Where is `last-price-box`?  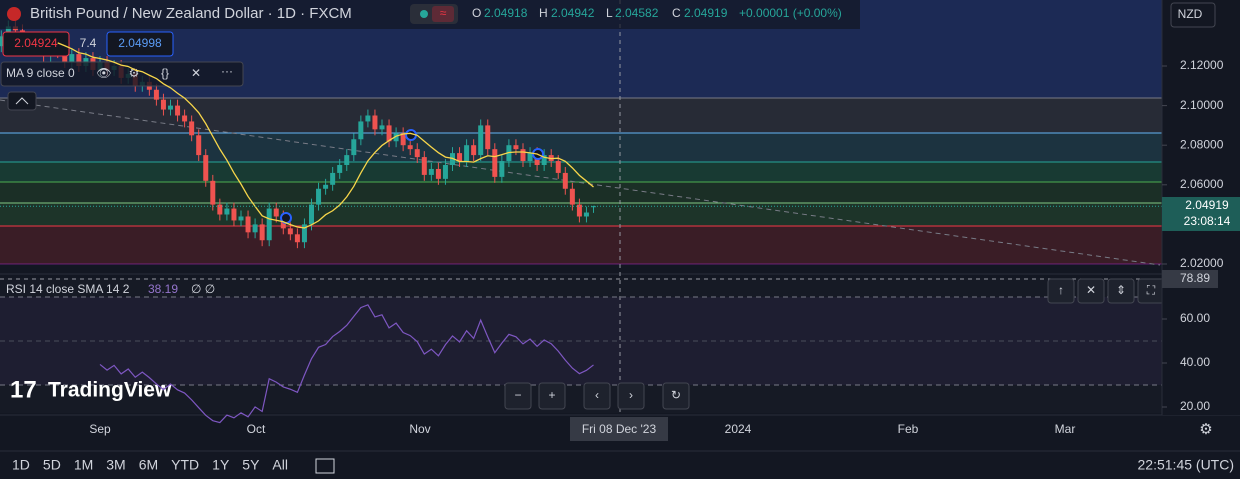
last-price-box is located at coordinates (1201, 214).